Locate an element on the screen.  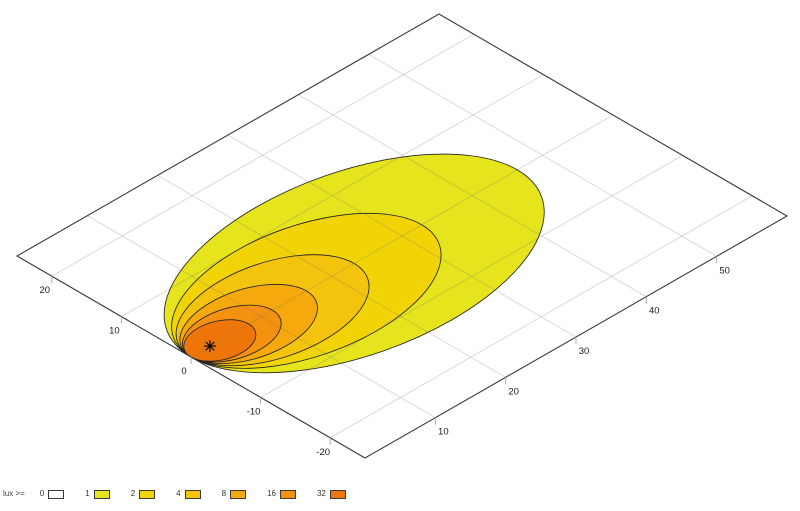
legend-item-16-lux: 16 is located at coordinates (281, 494).